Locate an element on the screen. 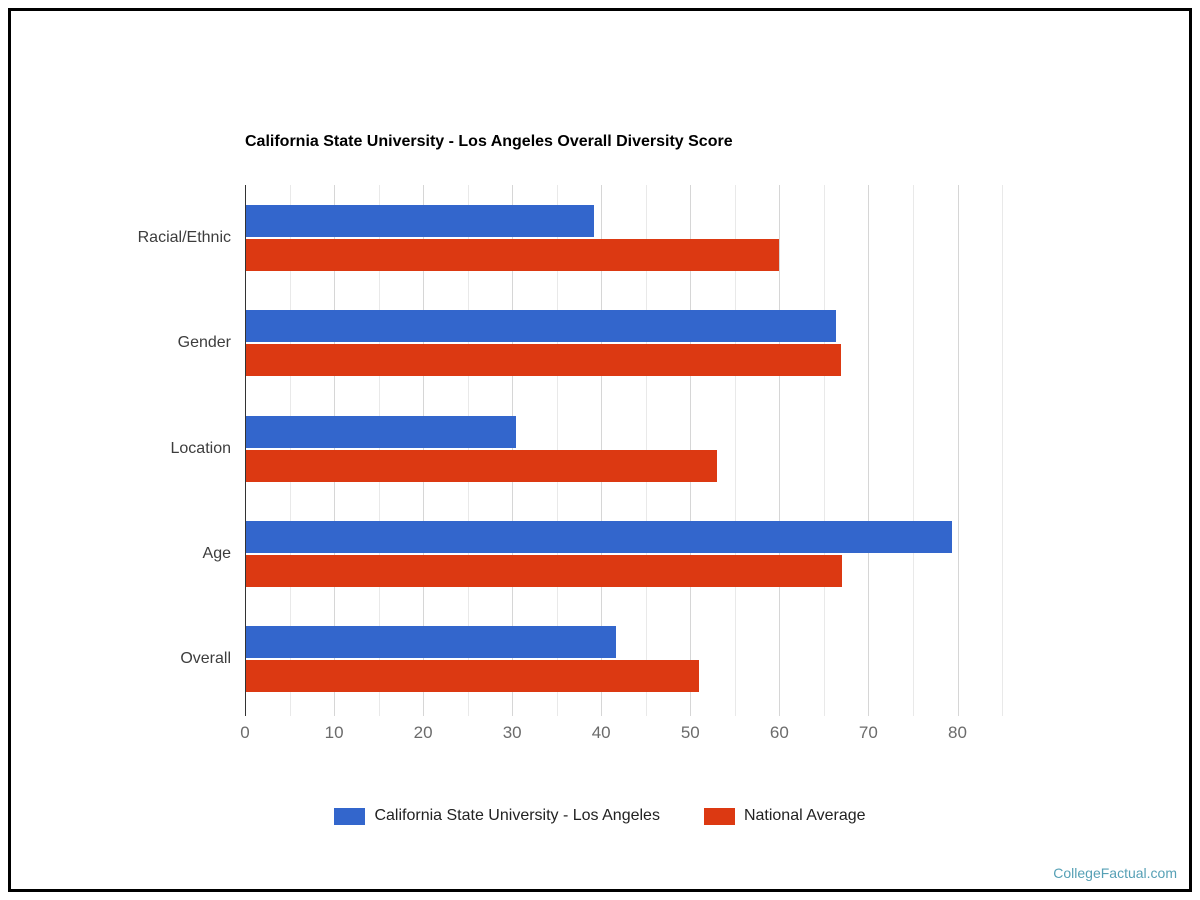 The image size is (1200, 900). y-axis-line is located at coordinates (245, 450).